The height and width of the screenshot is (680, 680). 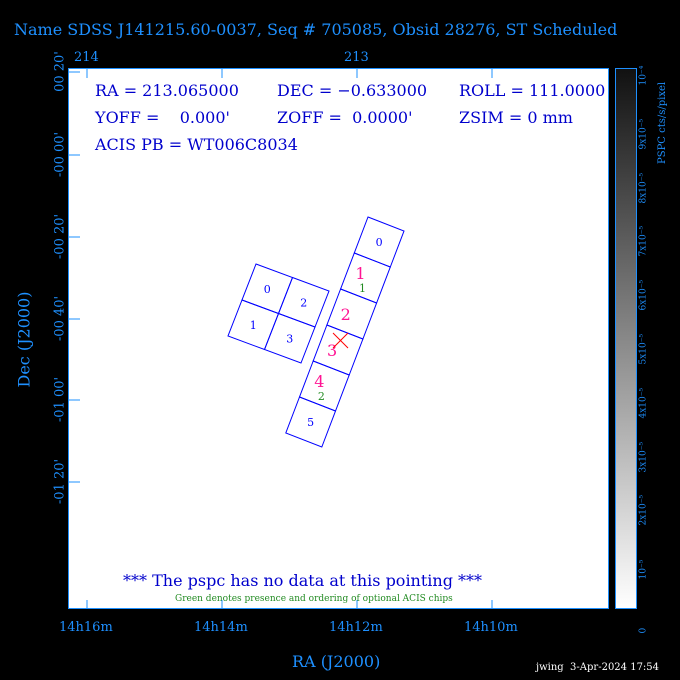 What do you see at coordinates (303, 302) in the screenshot?
I see `i-chip-label: 2` at bounding box center [303, 302].